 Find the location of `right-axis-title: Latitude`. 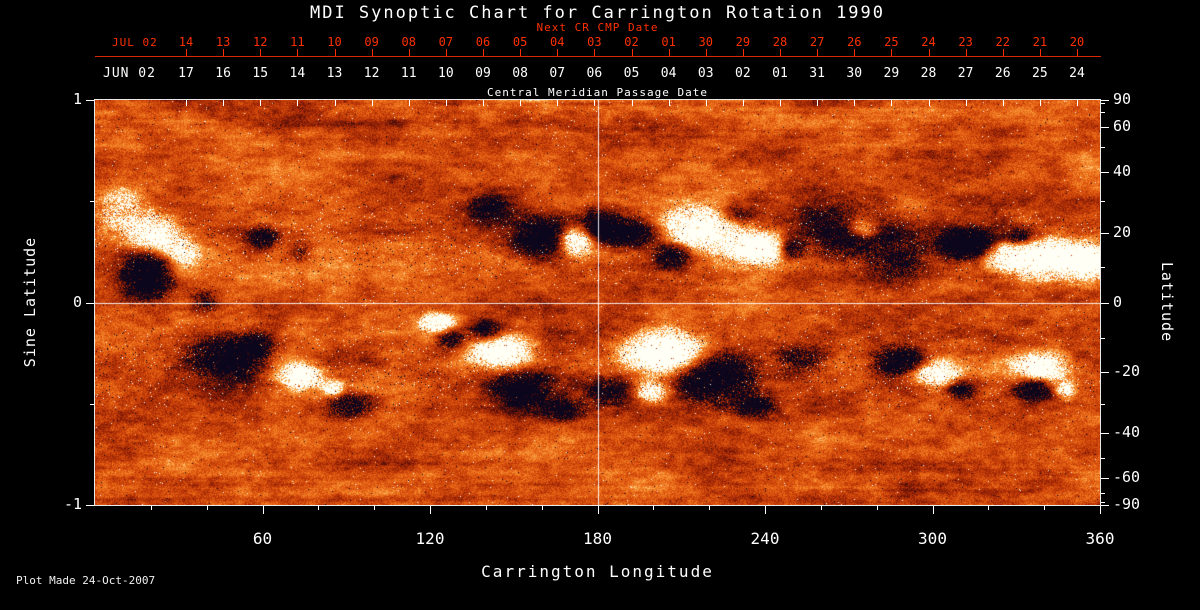

right-axis-title: Latitude is located at coordinates (1167, 302).